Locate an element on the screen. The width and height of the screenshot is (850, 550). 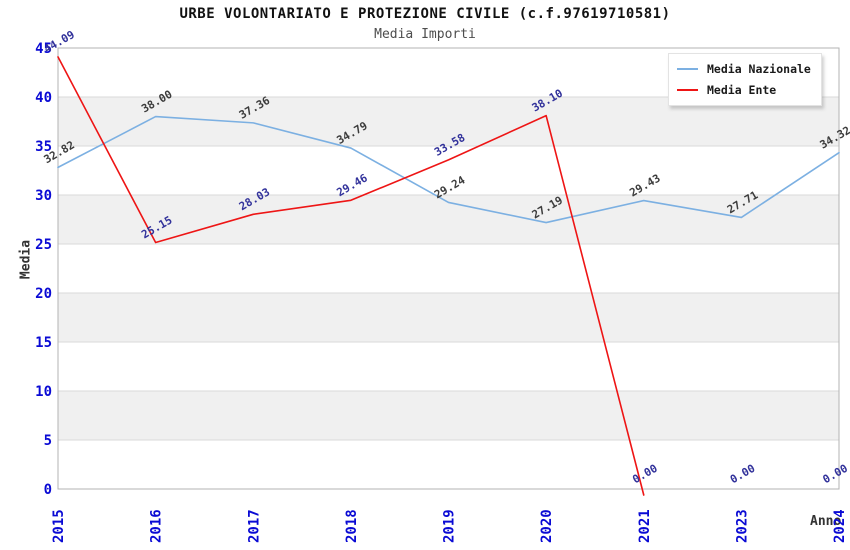
svg-text: 20 is located at coordinates (43, 294).